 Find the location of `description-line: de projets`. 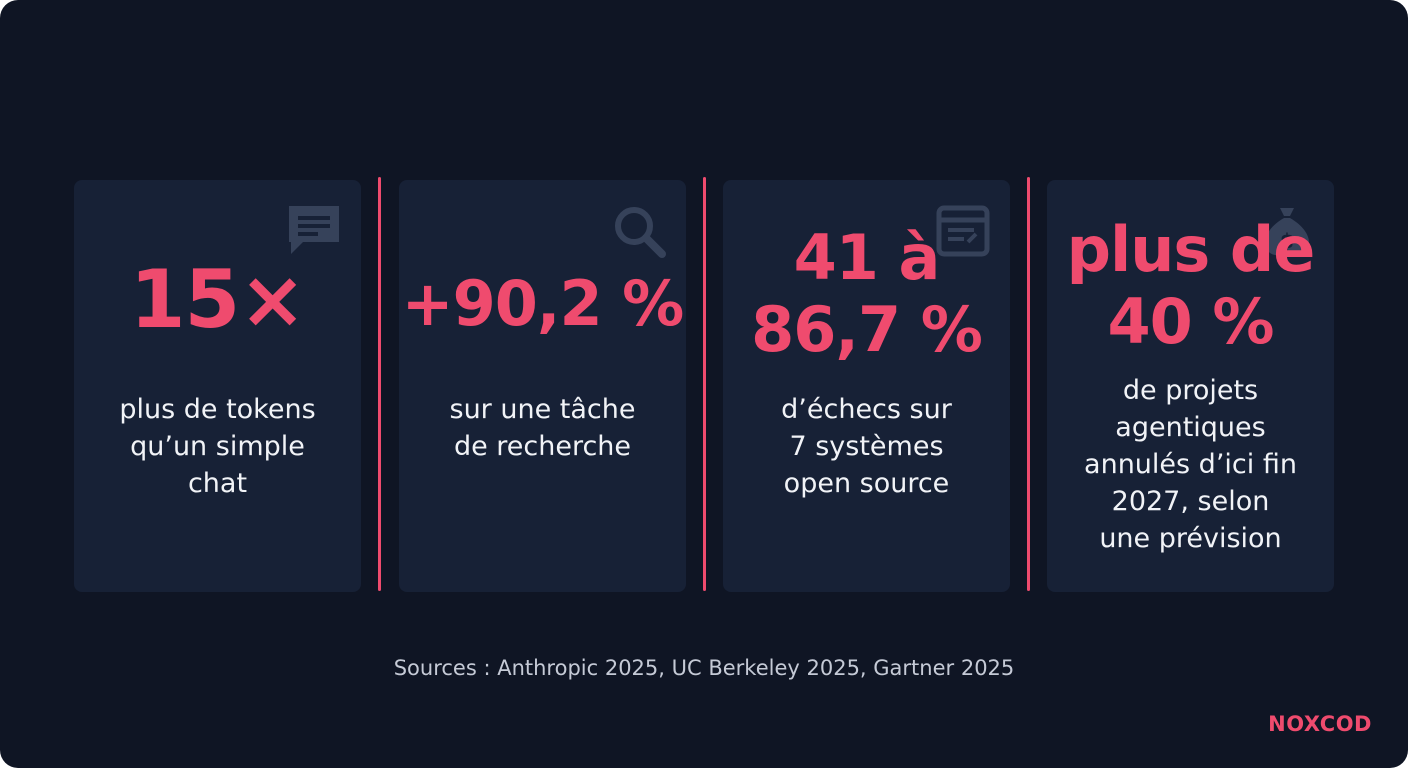

description-line: de projets is located at coordinates (1190, 390).